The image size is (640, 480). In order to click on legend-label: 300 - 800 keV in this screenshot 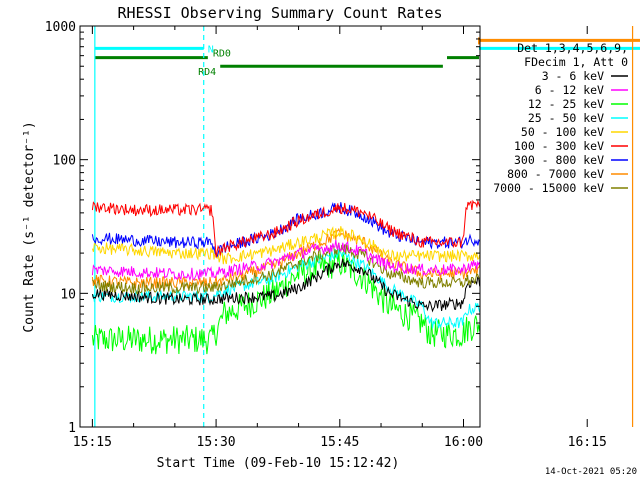, I will do `click(559, 160)`.